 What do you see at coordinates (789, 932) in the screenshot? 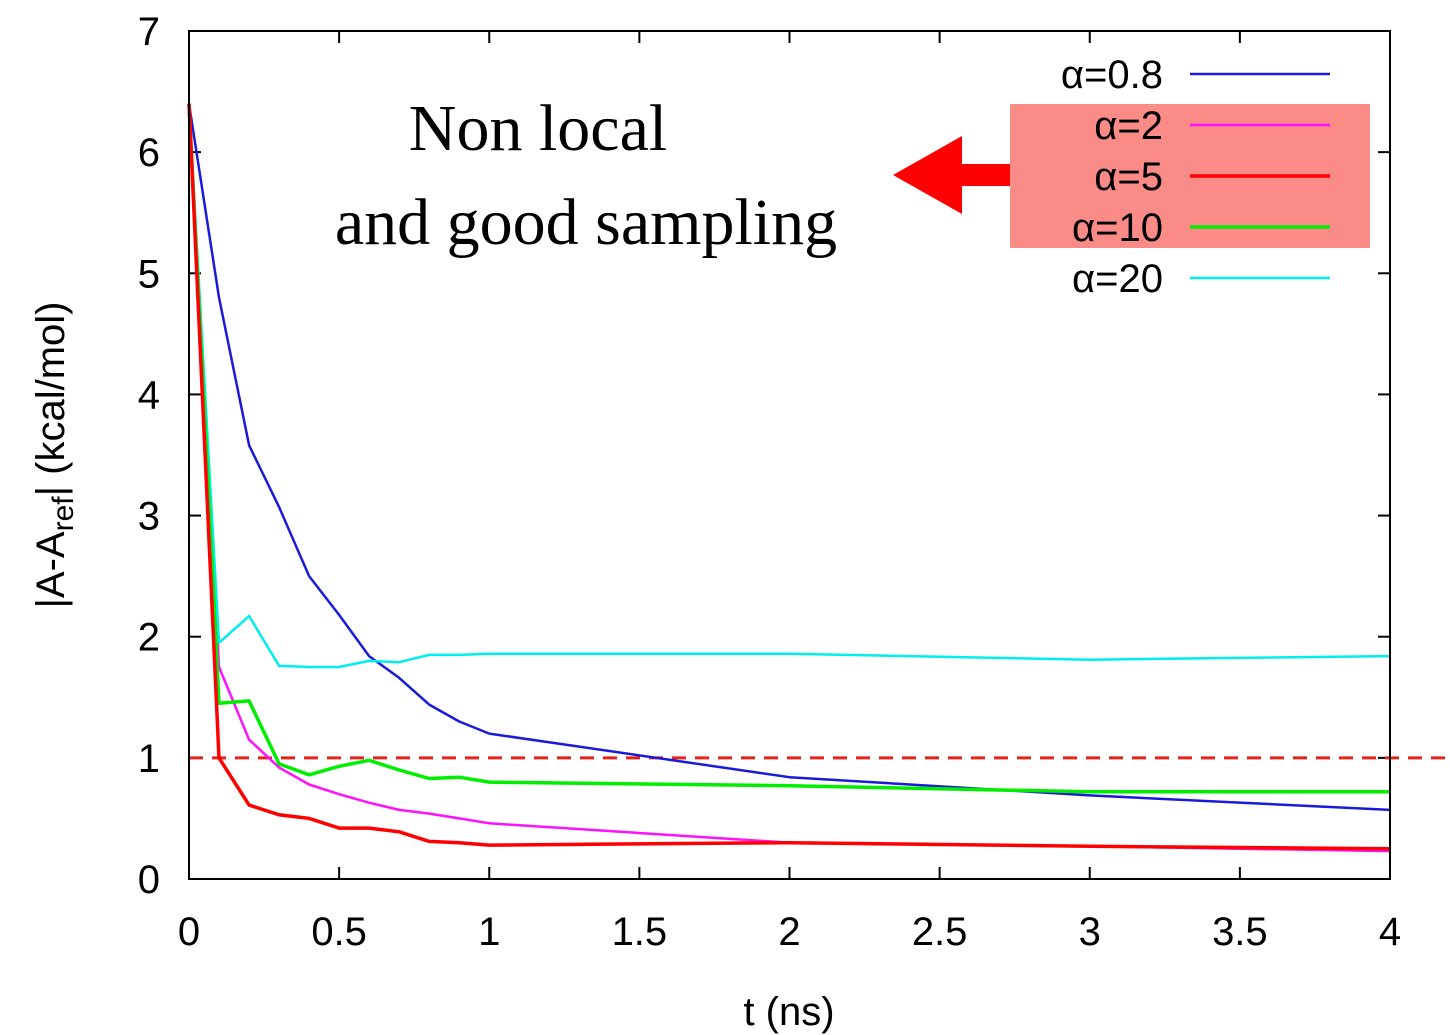
I see `x-tick-label: 2` at bounding box center [789, 932].